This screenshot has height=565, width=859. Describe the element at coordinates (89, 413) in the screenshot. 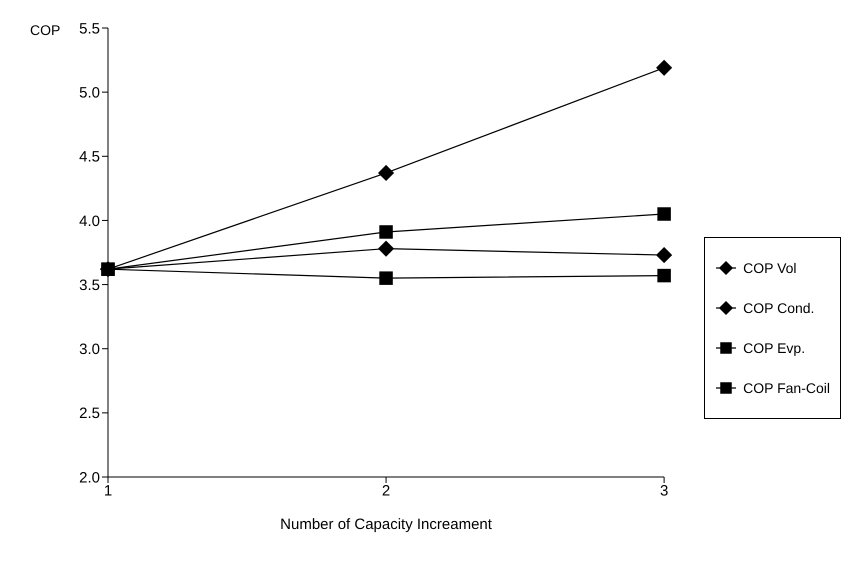

I see `y-tick-label: 2.5` at that location.